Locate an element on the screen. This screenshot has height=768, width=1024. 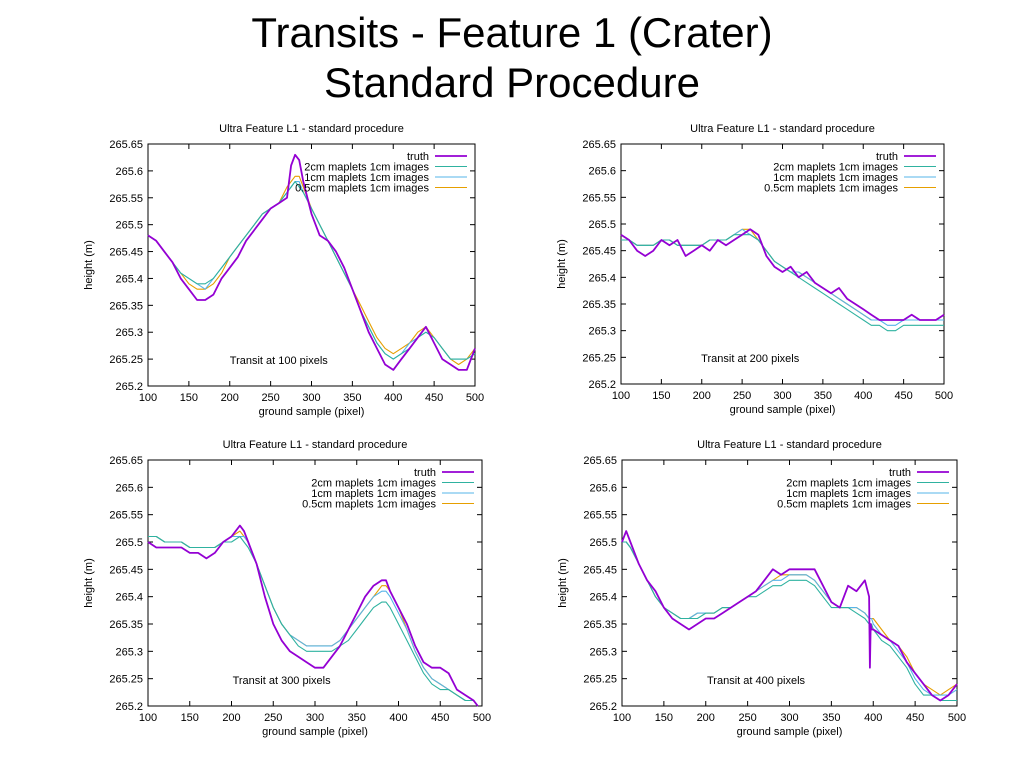
chart-3-series-1-line is located at coordinates (313, 615).